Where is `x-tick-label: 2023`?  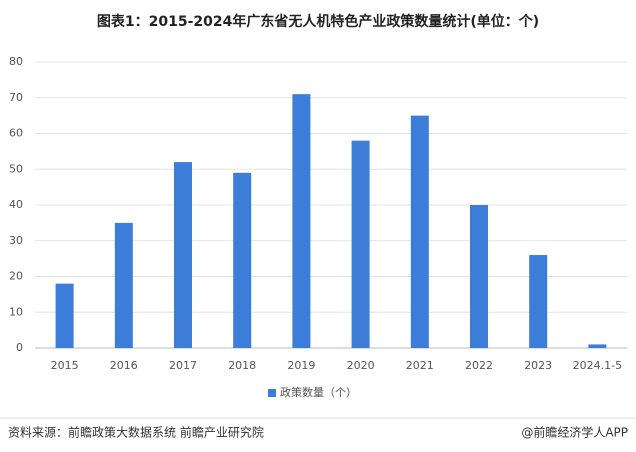 x-tick-label: 2023 is located at coordinates (538, 365).